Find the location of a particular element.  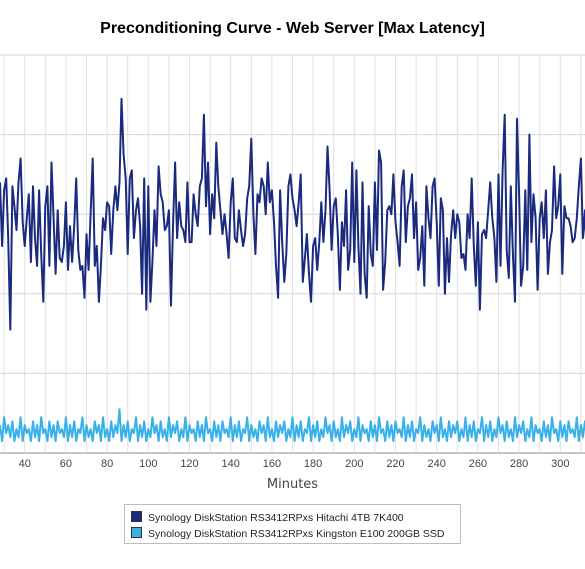

x-tick-label: 260 is located at coordinates (478, 464).